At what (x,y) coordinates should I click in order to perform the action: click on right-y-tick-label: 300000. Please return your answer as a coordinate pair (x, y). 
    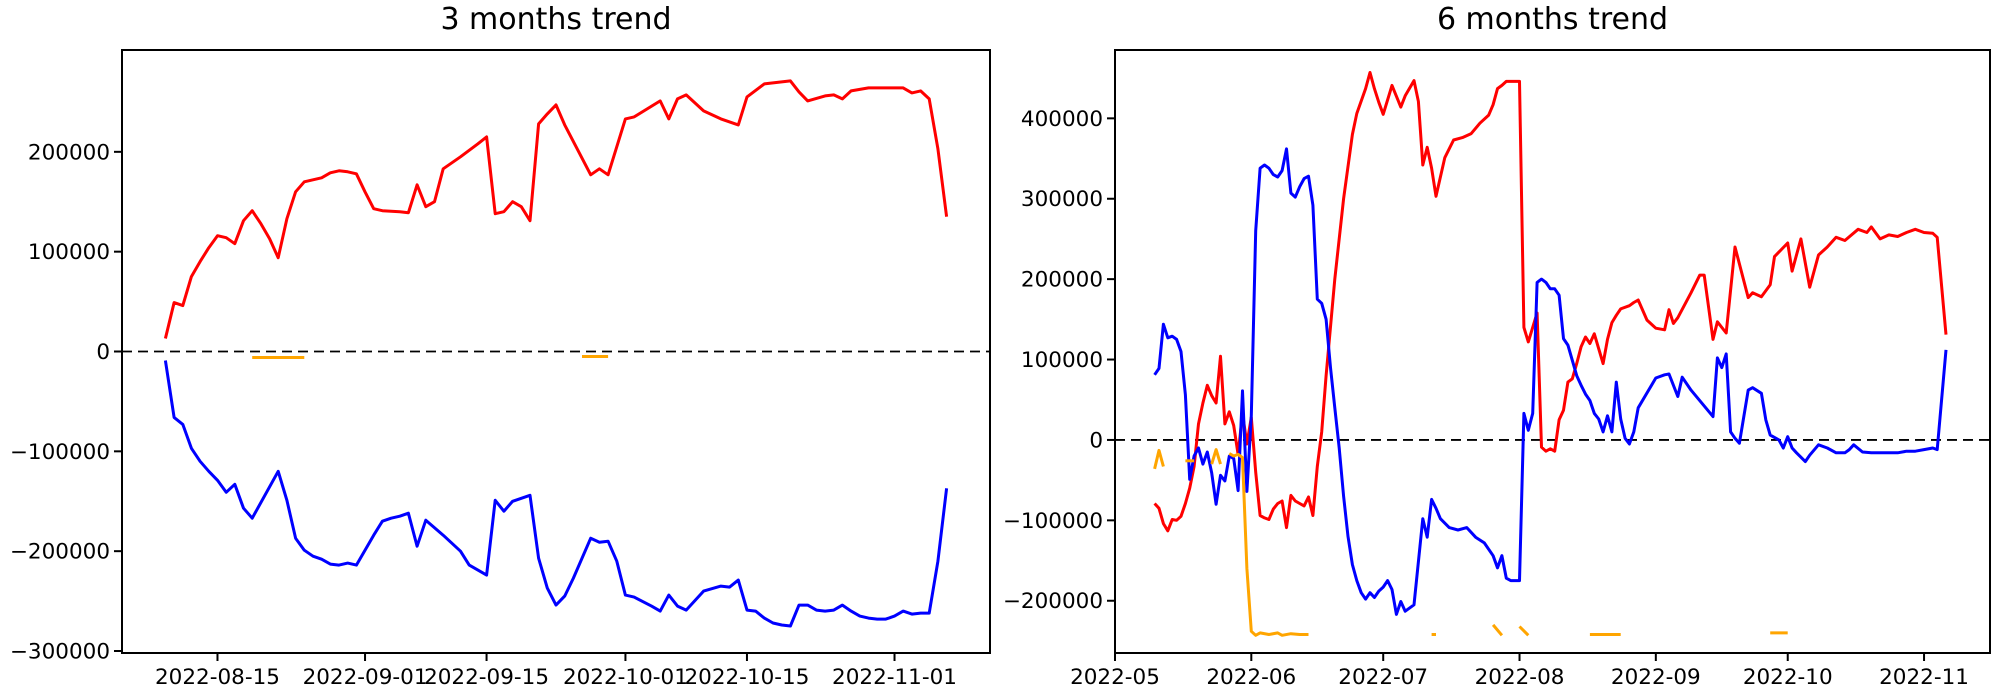
    Looking at the image, I should click on (1062, 199).